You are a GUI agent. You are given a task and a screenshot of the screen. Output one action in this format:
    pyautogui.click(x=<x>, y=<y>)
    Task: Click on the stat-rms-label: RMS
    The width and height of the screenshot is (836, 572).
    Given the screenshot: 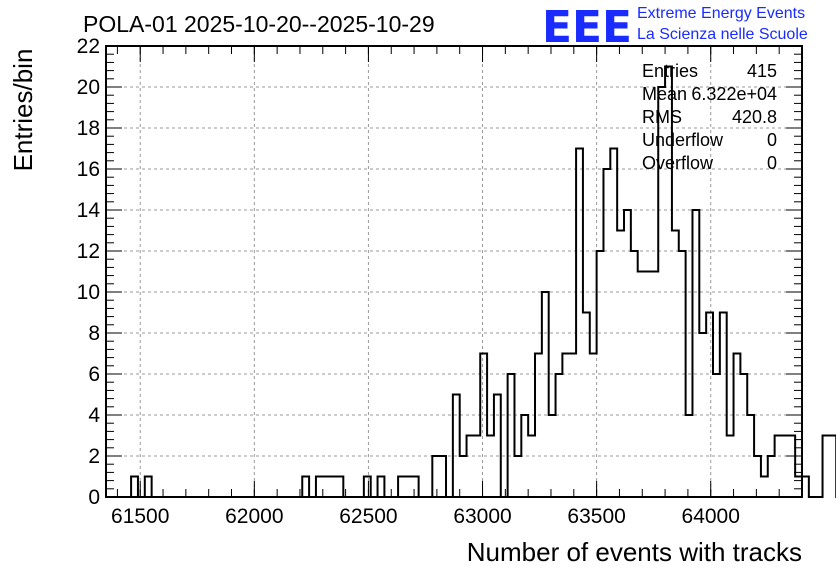 What is the action you would take?
    pyautogui.click(x=662, y=117)
    